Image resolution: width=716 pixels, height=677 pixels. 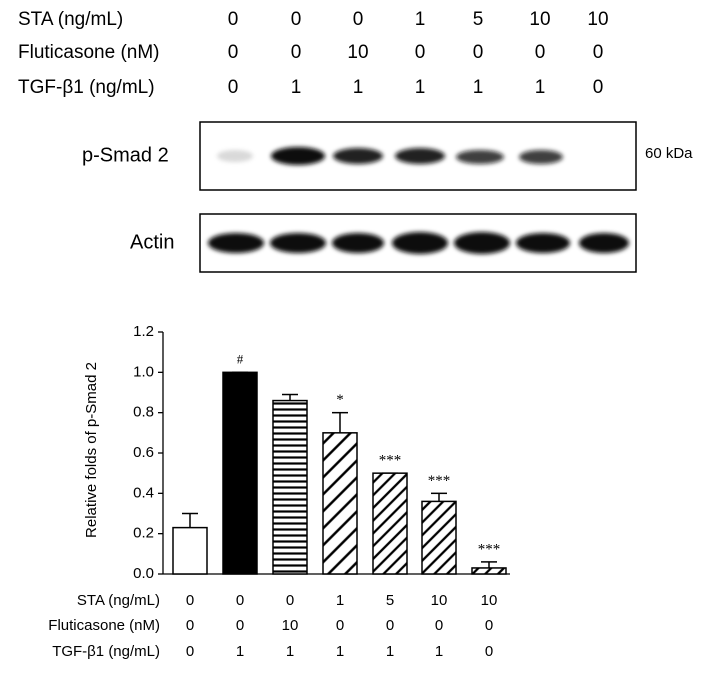 I want to click on band-group, so click(x=418, y=200).